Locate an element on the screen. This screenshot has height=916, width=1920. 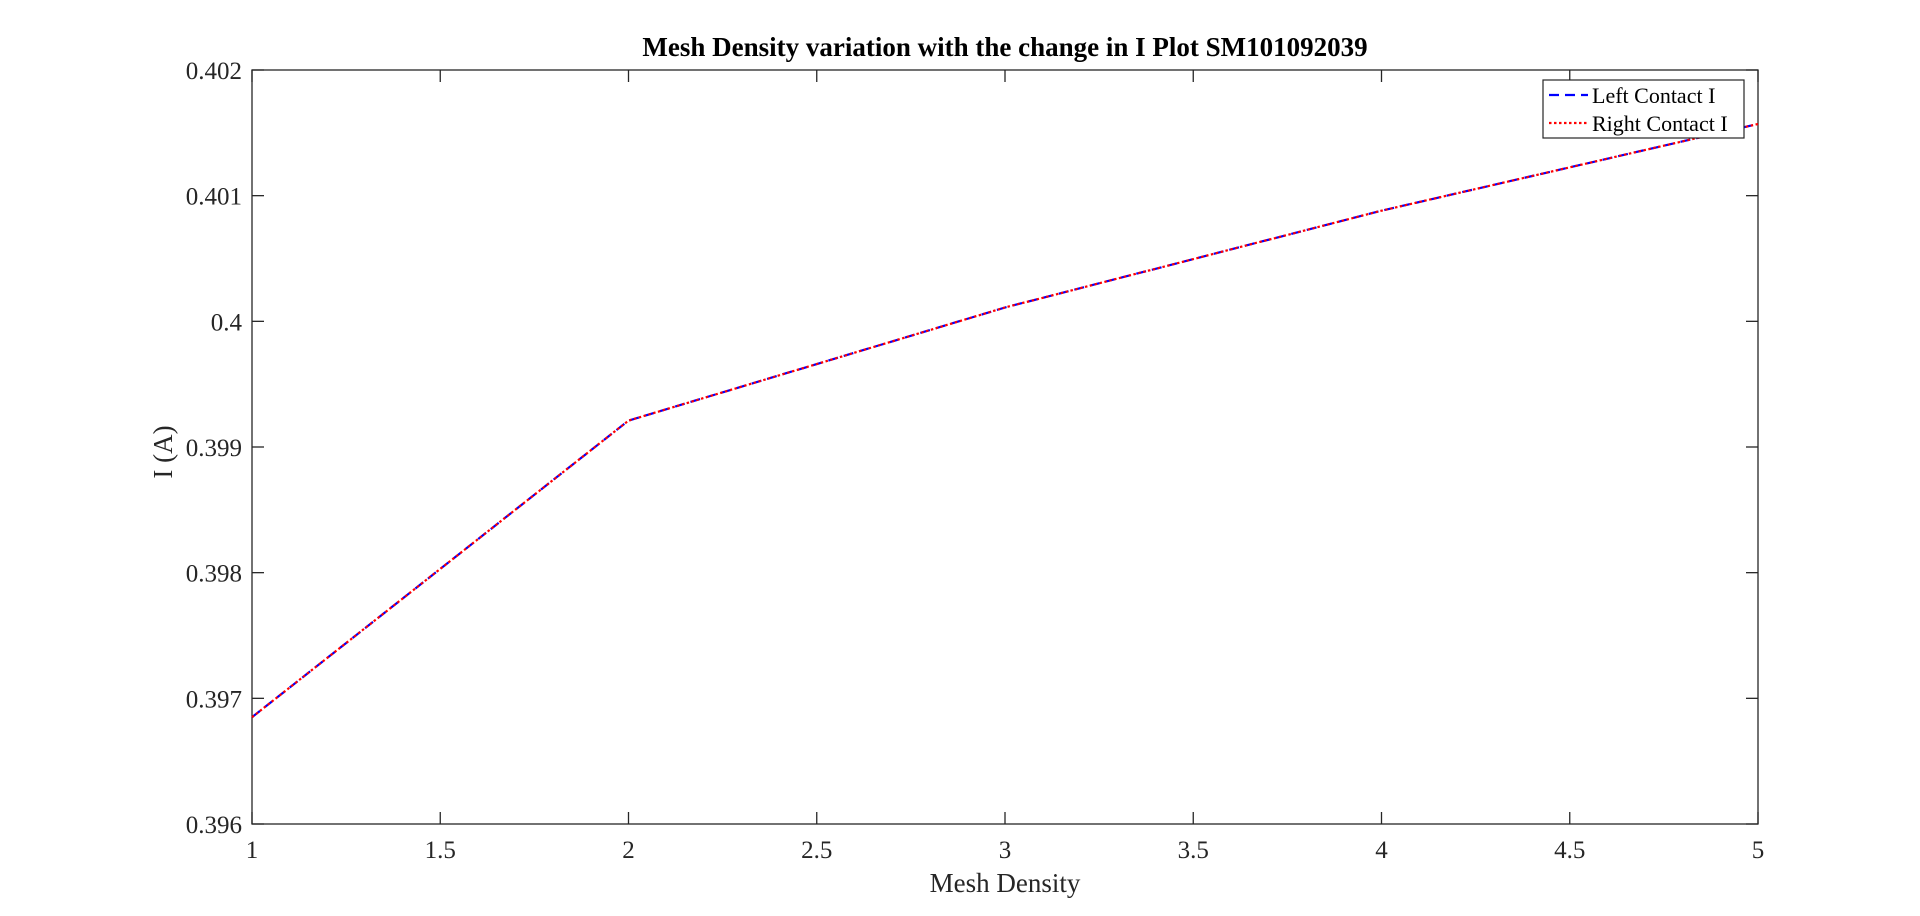
x-tick-label: 5 is located at coordinates (1758, 850).